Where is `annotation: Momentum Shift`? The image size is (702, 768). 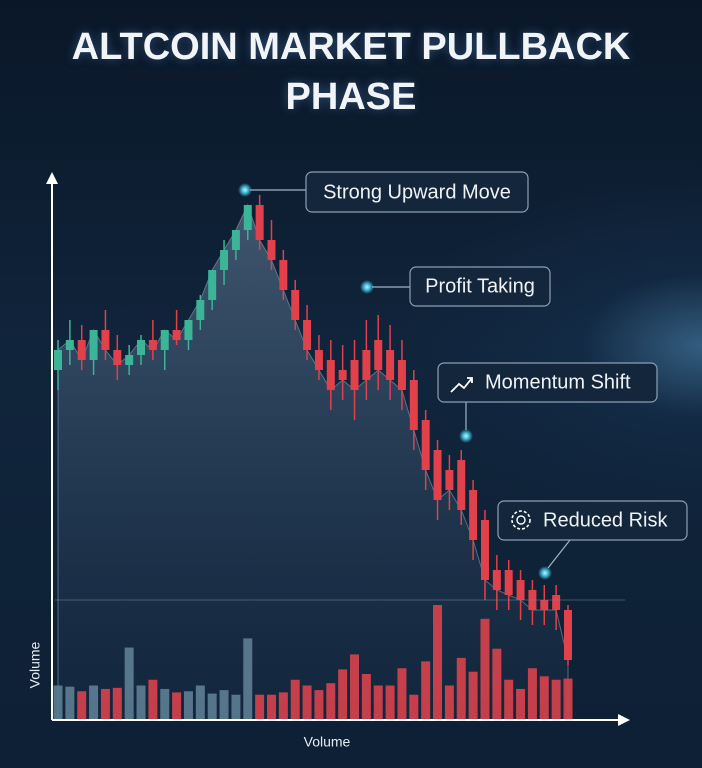
annotation: Momentum Shift is located at coordinates (547, 402).